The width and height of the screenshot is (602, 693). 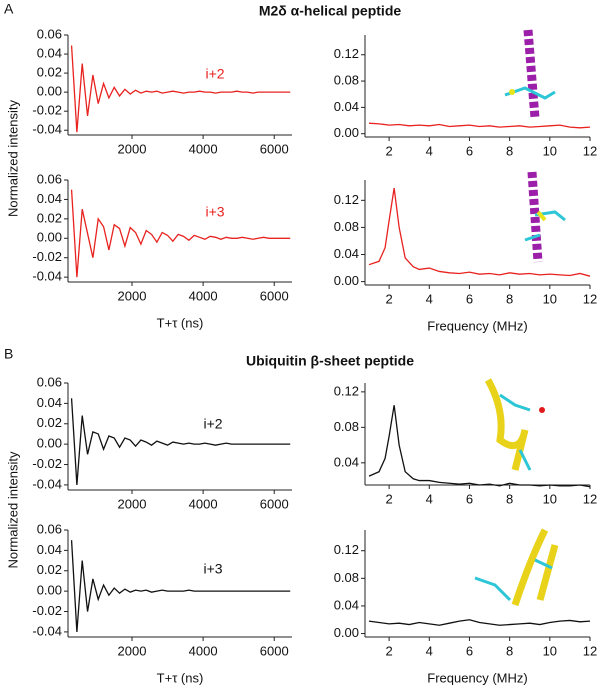 I want to click on section-title: M2δ α-helical peptide, so click(x=330, y=11).